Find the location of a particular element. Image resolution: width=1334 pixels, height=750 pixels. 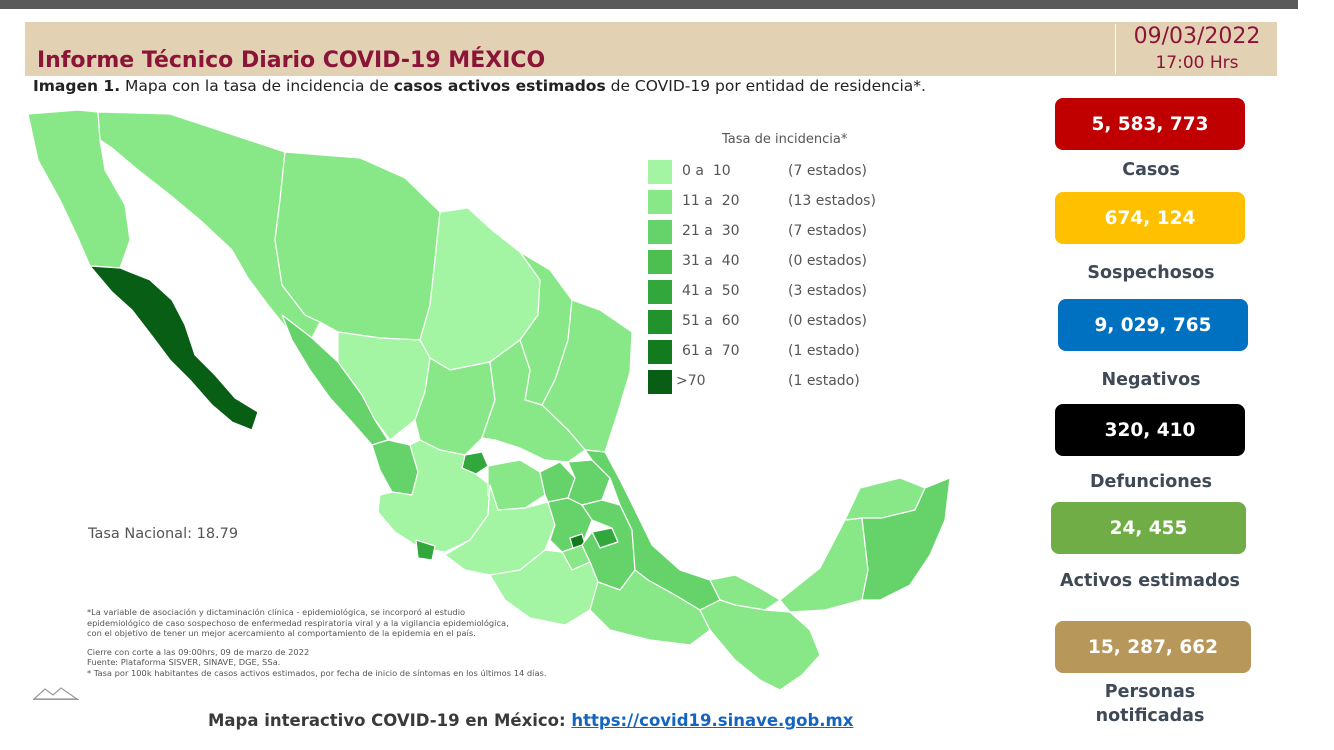

state-chiapas is located at coordinates (760, 645).